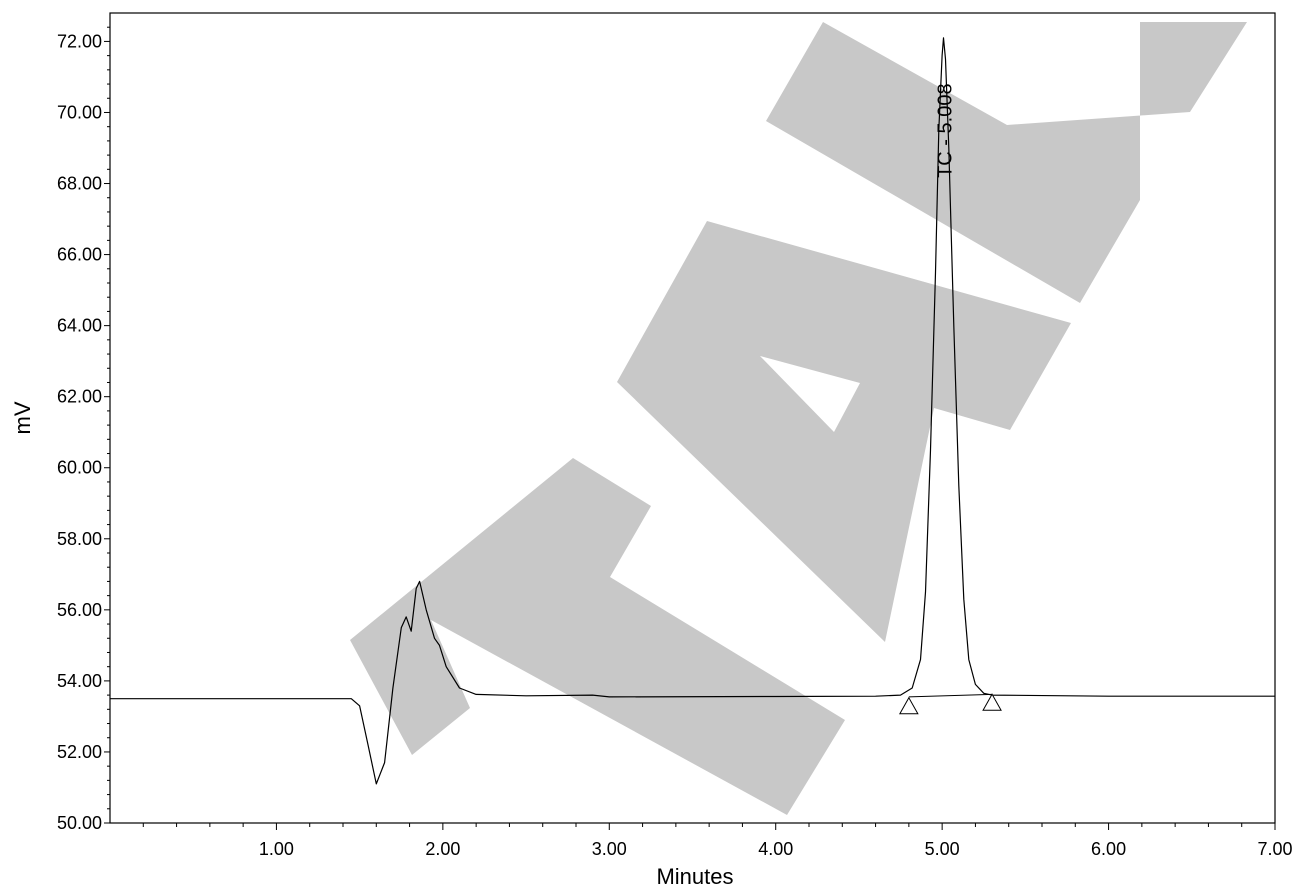 Image resolution: width=1300 pixels, height=890 pixels. Describe the element at coordinates (775, 849) in the screenshot. I see `x-tick-label: 4.00` at that location.